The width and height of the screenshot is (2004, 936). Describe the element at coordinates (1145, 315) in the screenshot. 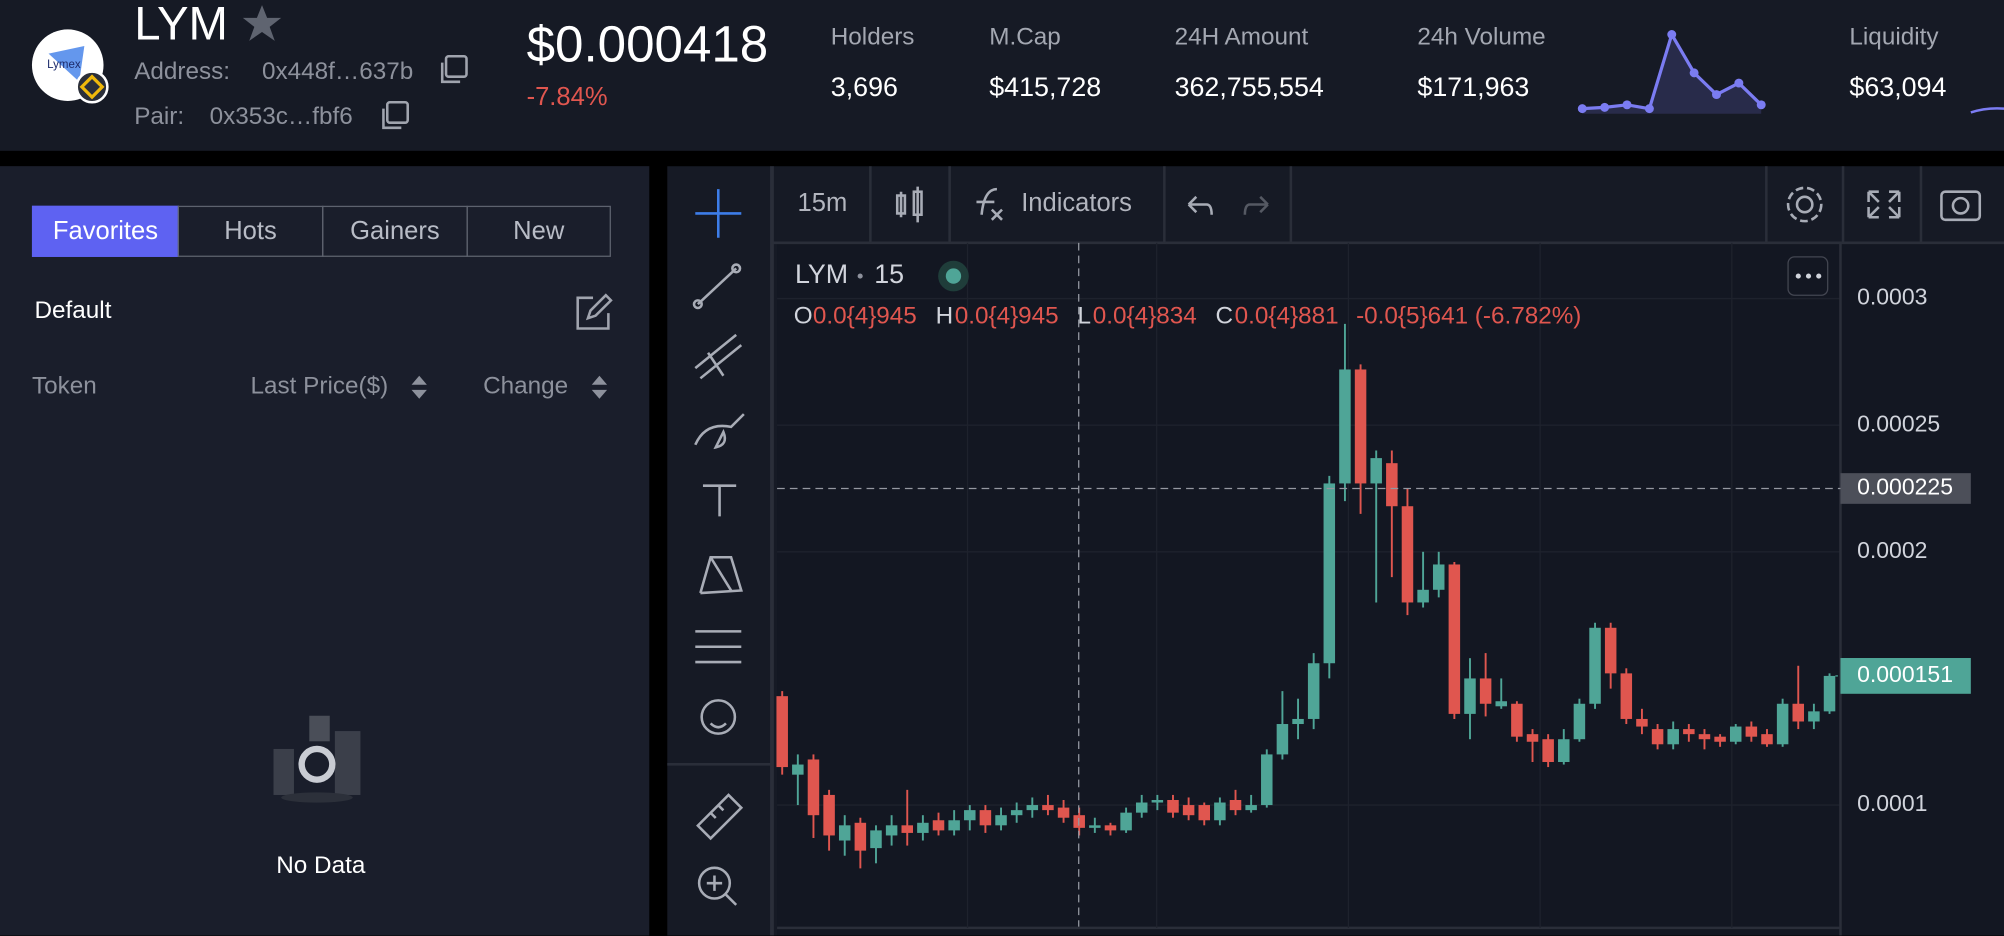

I see `legend-value: 0.0{4}834` at that location.